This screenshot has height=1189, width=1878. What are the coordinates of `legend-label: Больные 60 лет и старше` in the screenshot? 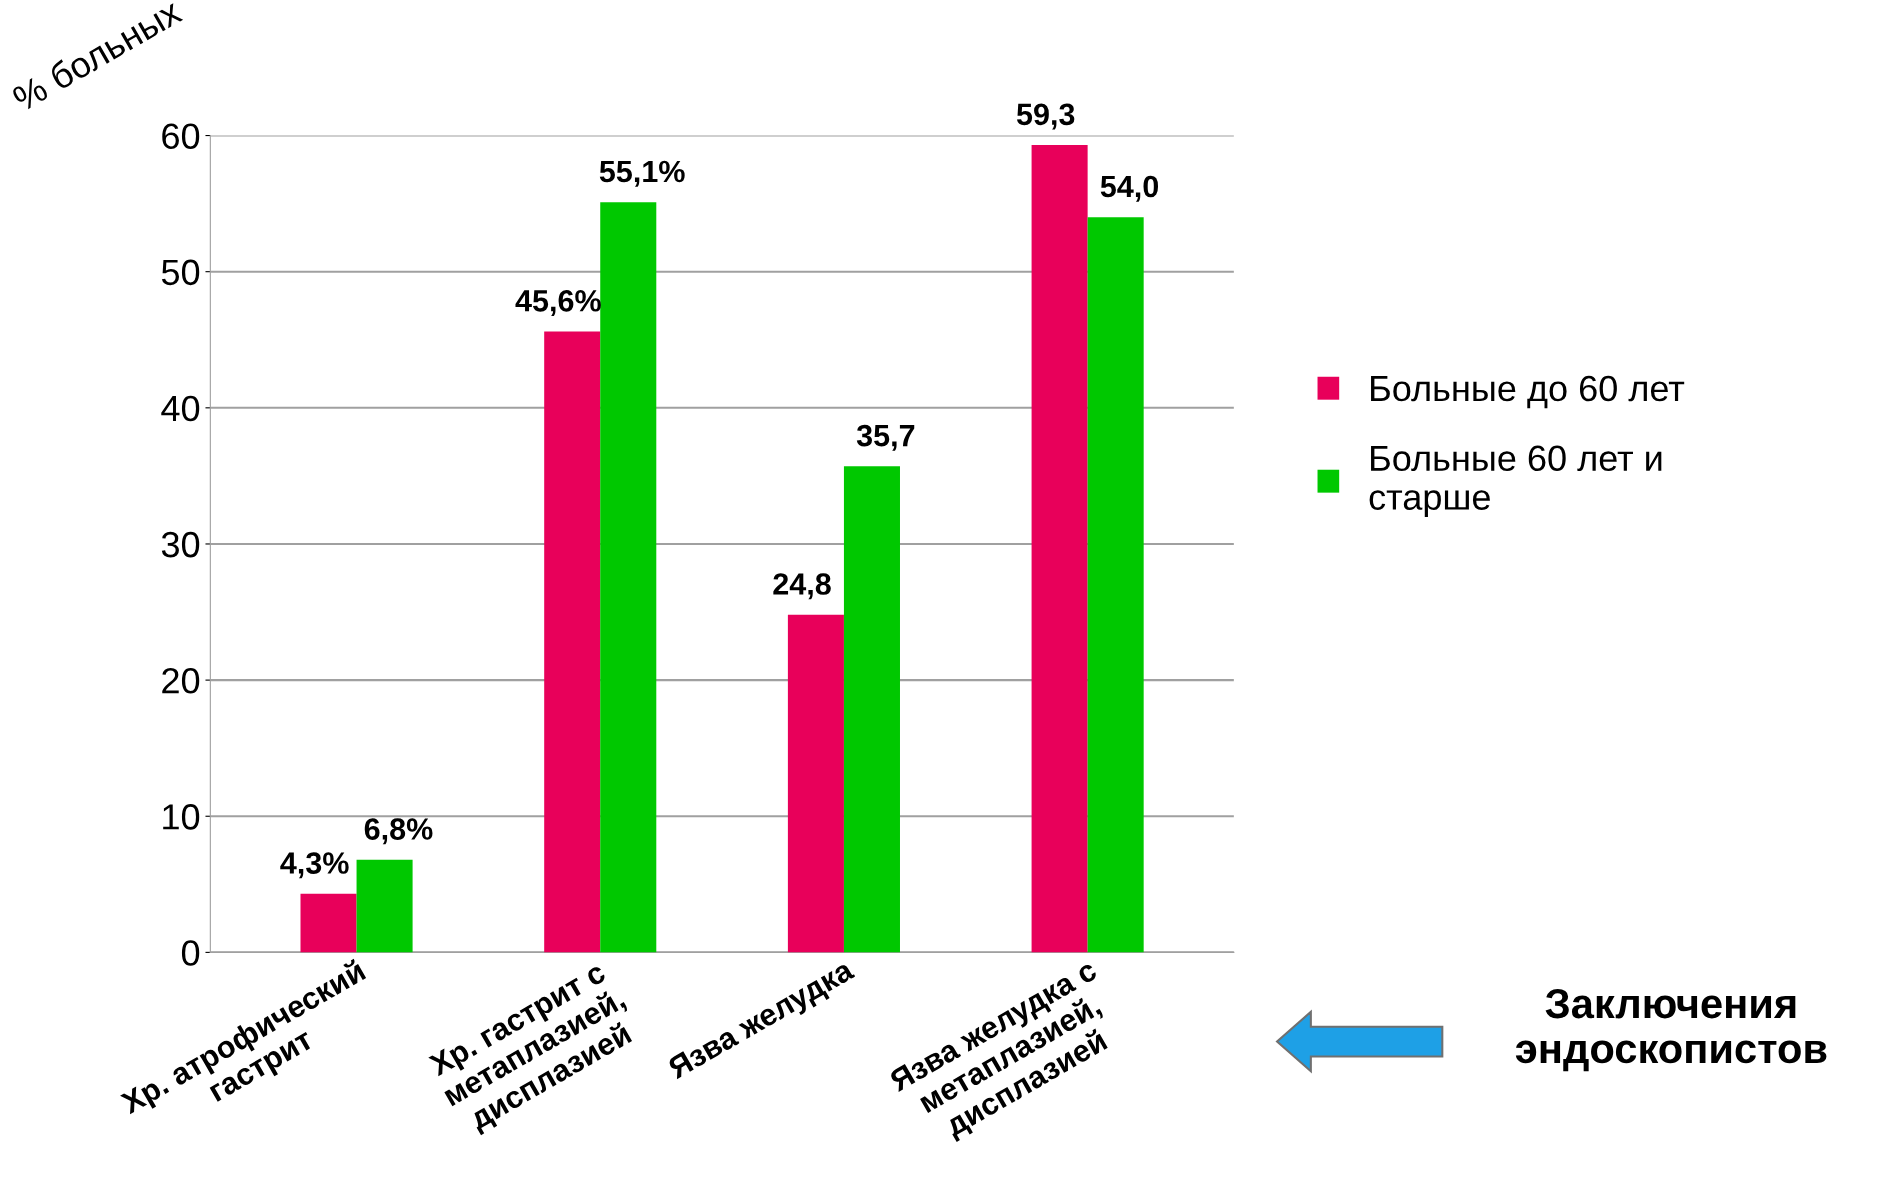 It's located at (1515, 481).